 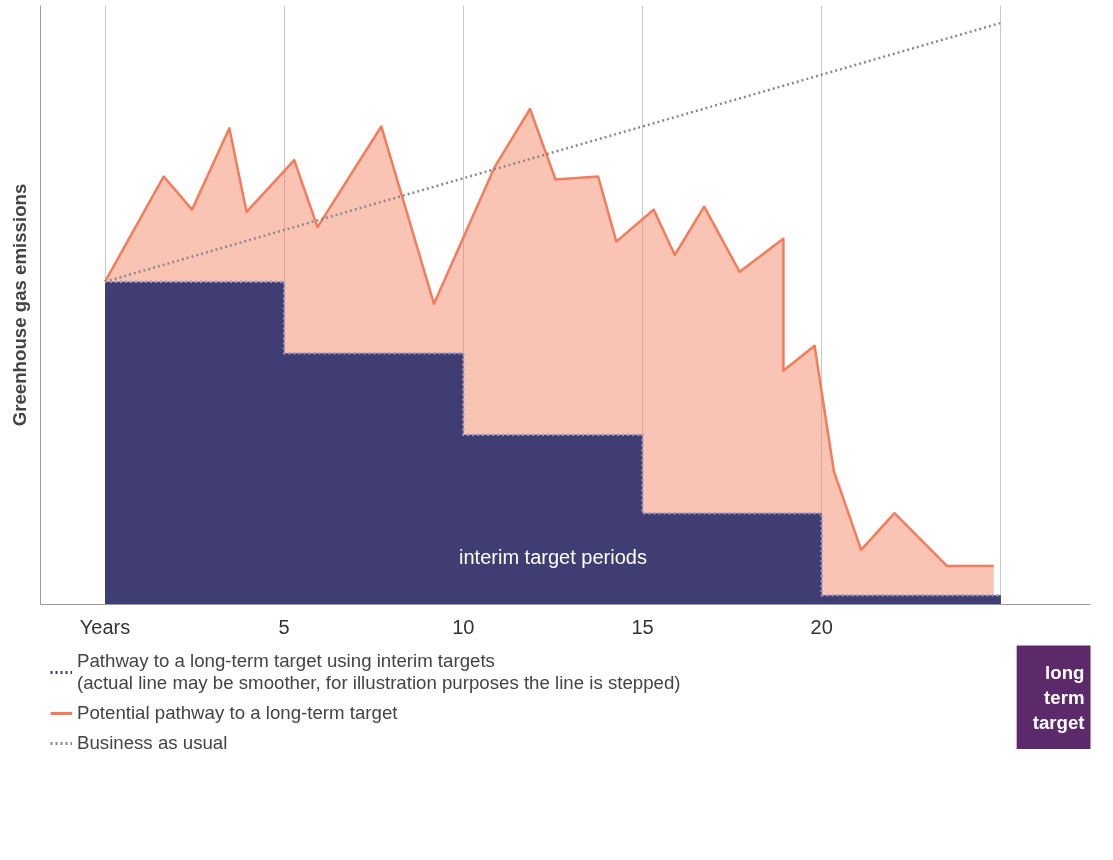 I want to click on legend-label: Pathway to a long-term target using interim targets (actual line may be smoother, for illustration purposes the line is stepped), so click(x=379, y=672).